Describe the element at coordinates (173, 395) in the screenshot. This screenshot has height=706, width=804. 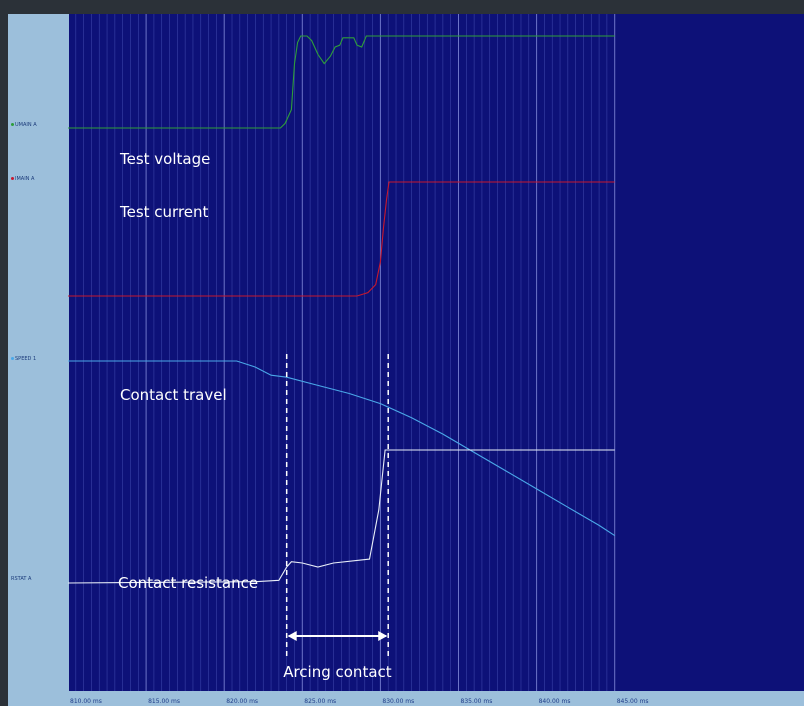
I see `series-label: Contact travel` at that location.